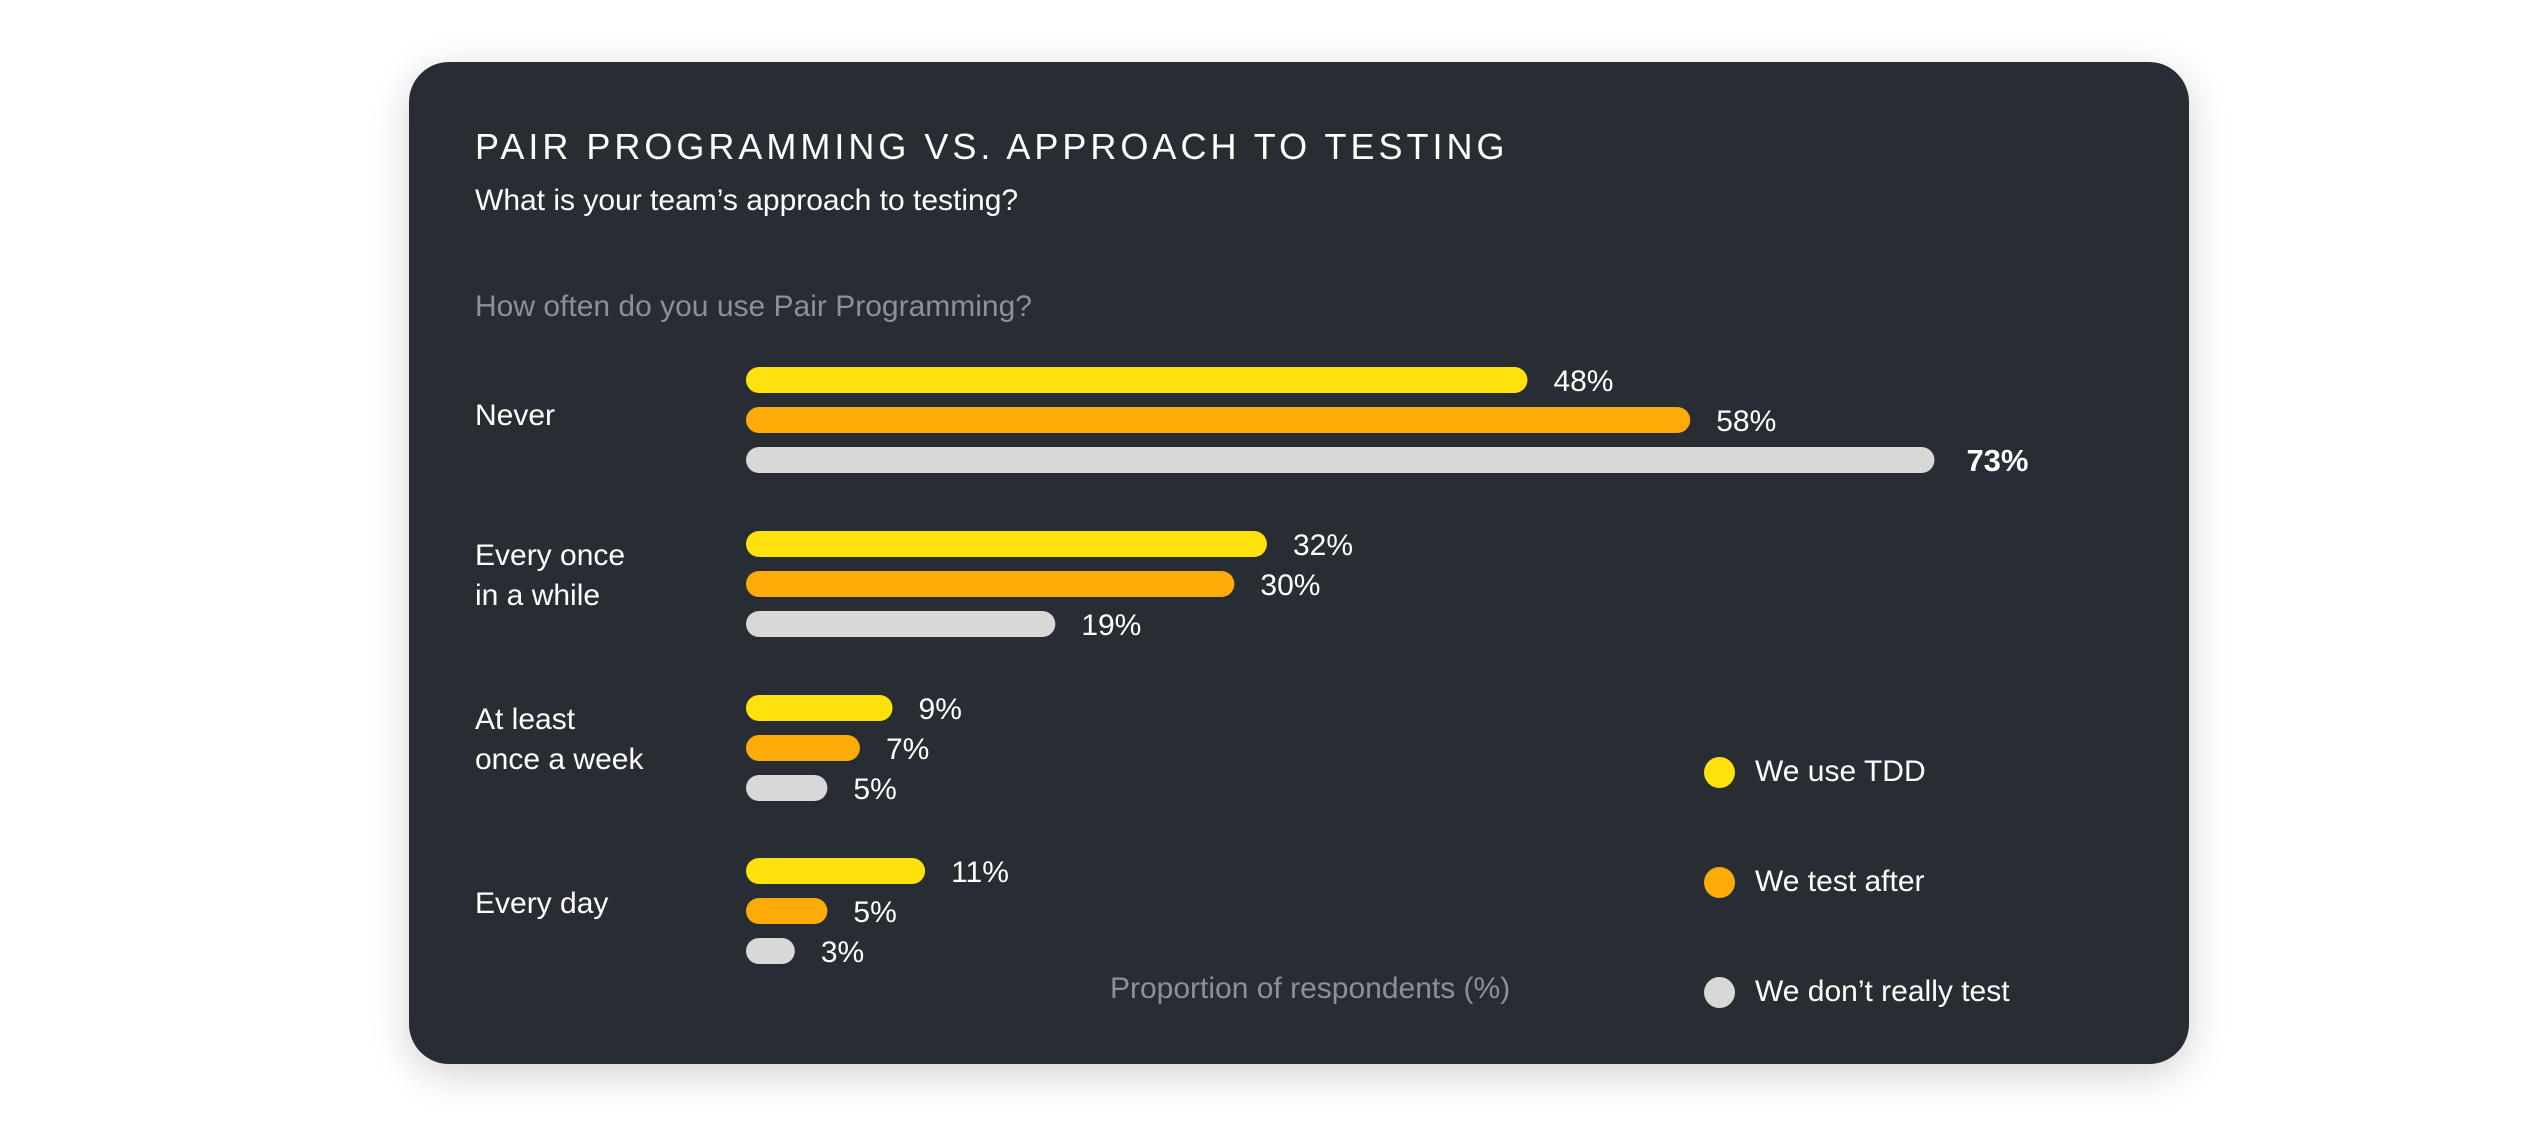  I want to click on data-label-never-we-use-tdd: 48%, so click(1583, 381).